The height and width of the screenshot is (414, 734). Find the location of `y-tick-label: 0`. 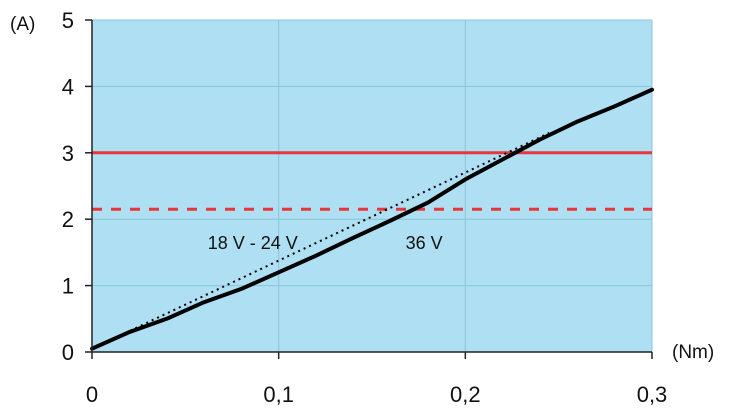

y-tick-label: 0 is located at coordinates (68, 352).